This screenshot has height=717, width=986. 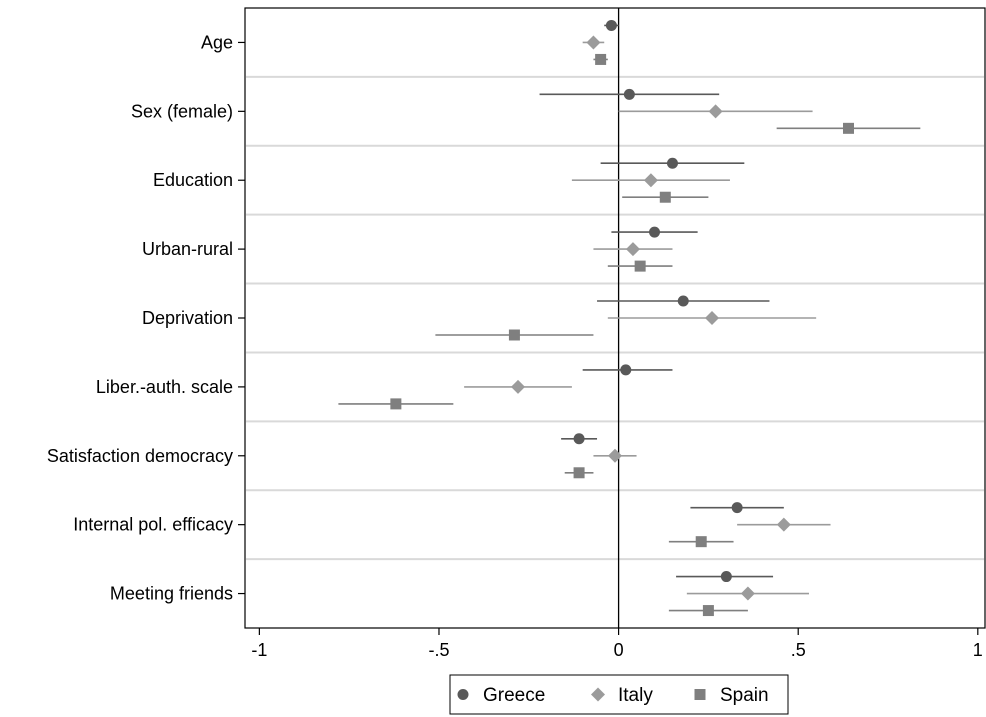 What do you see at coordinates (187, 249) in the screenshot?
I see `y-tick-label: Urban-rural` at bounding box center [187, 249].